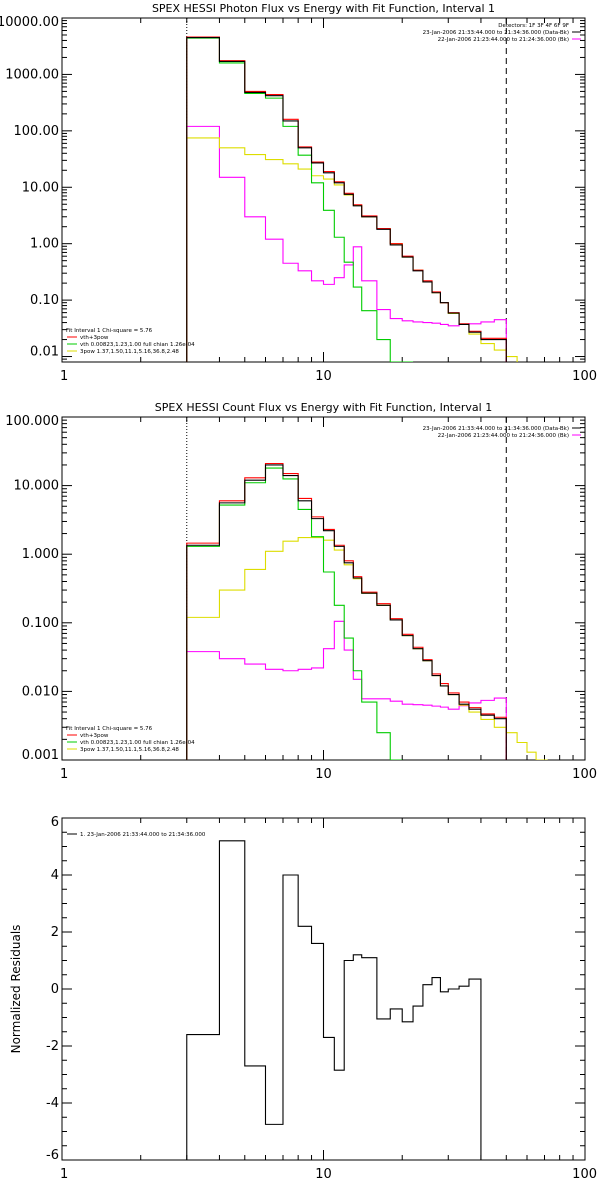 The image size is (600, 1204). I want to click on y-tick-label: 0, so click(55, 989).